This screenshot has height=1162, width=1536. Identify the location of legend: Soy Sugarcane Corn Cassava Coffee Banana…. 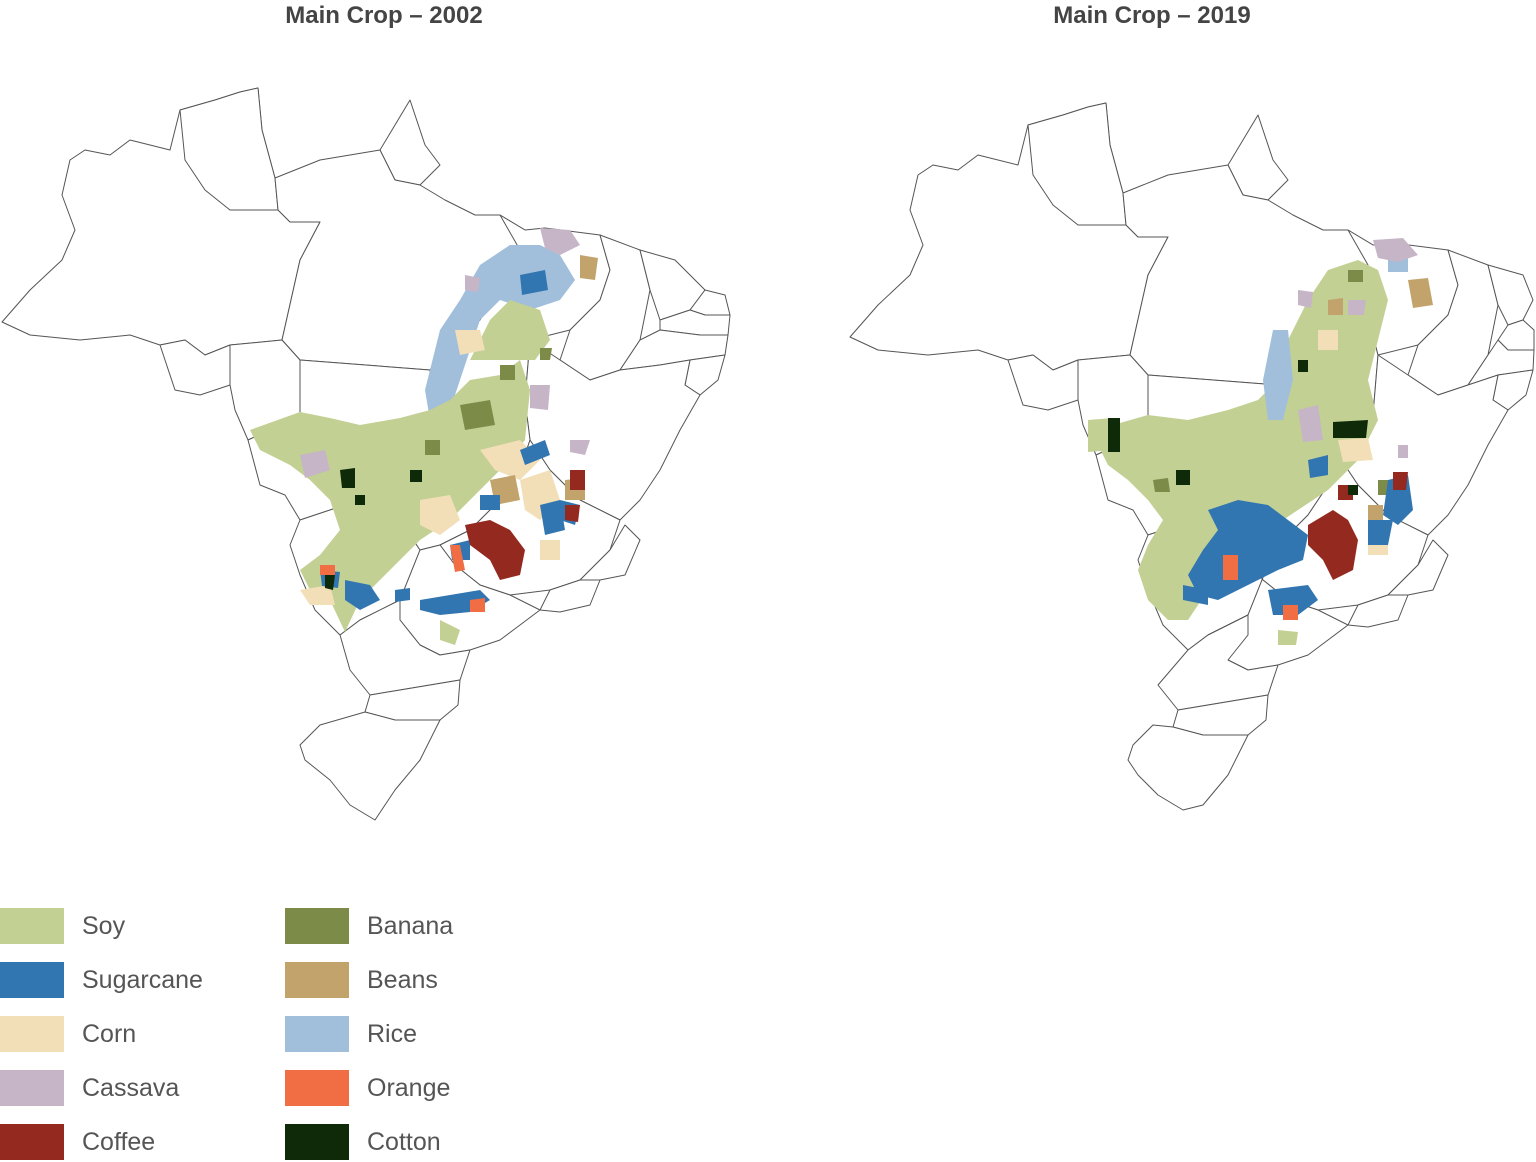
(280, 1030).